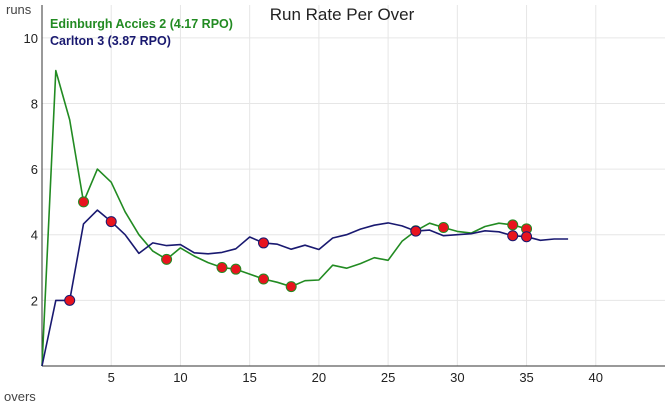 This screenshot has width=665, height=407. Describe the element at coordinates (110, 41) in the screenshot. I see `legend-entry-2: Carlton 3 (3.87 RPO)` at that location.